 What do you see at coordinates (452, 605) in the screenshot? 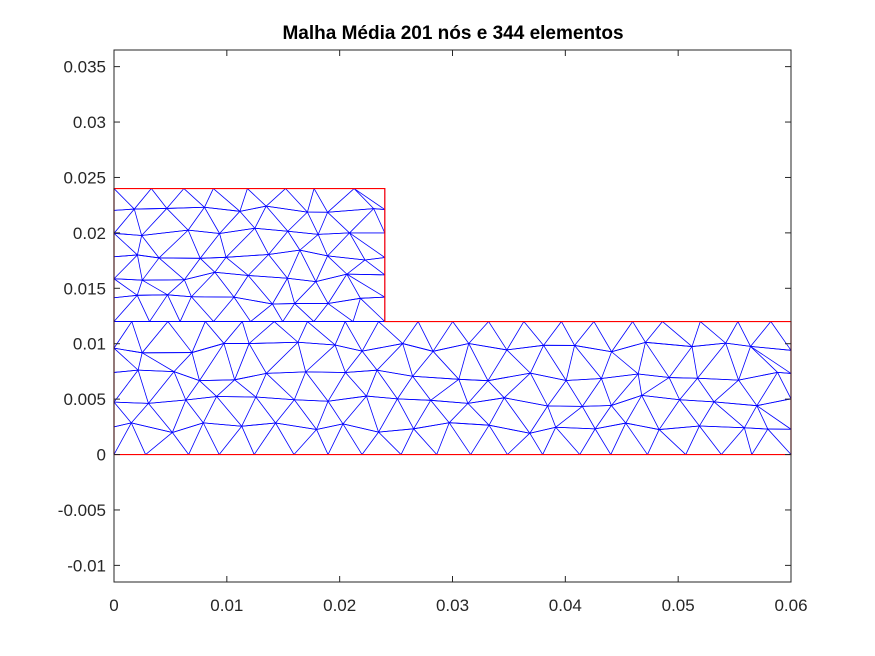
I see `x-tick-label: 0.03` at bounding box center [452, 605].